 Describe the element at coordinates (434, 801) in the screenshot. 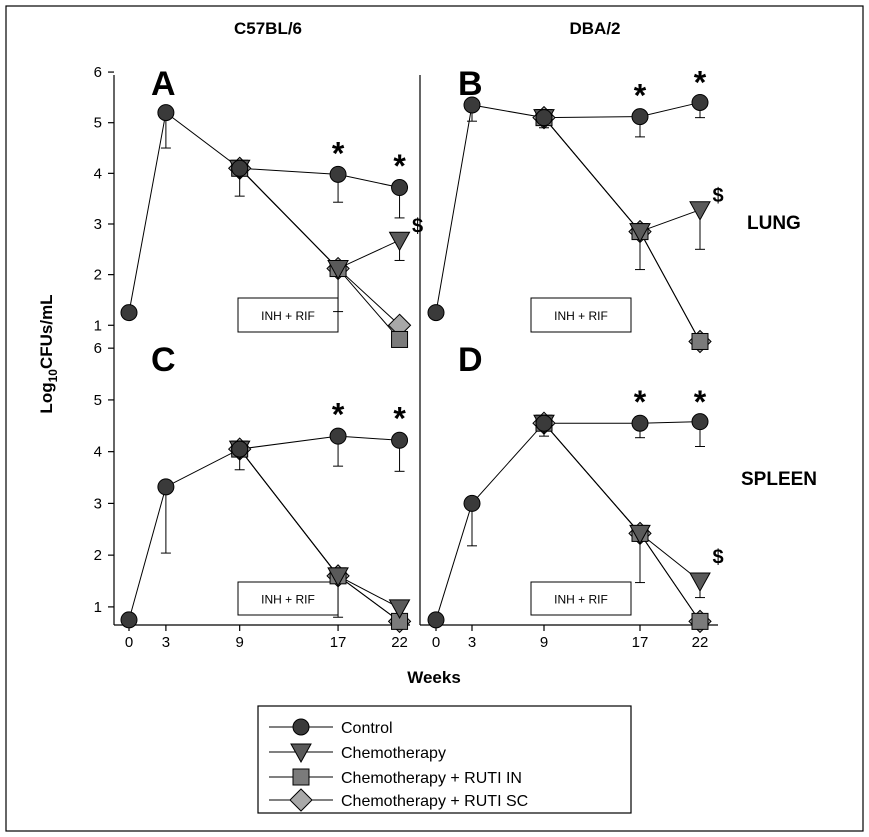

I see `legend-label: Chemotherapy + RUTI SC` at that location.